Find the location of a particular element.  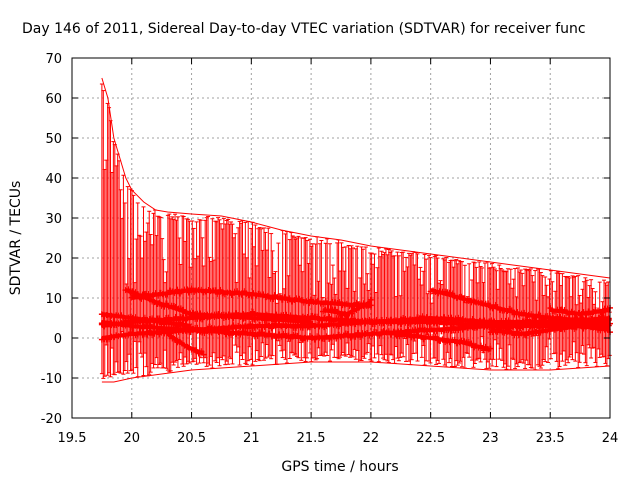

x-tick-label: 23 is located at coordinates (490, 438).